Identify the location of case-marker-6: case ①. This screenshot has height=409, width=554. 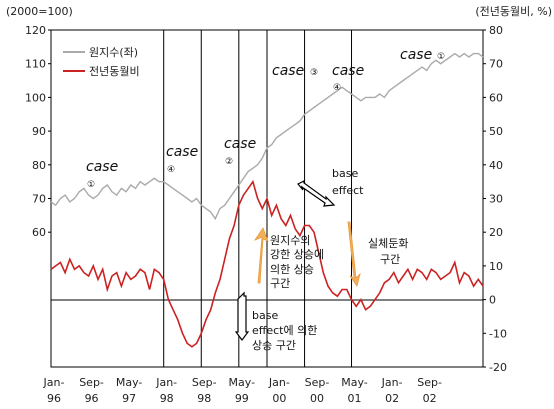
(422, 55).